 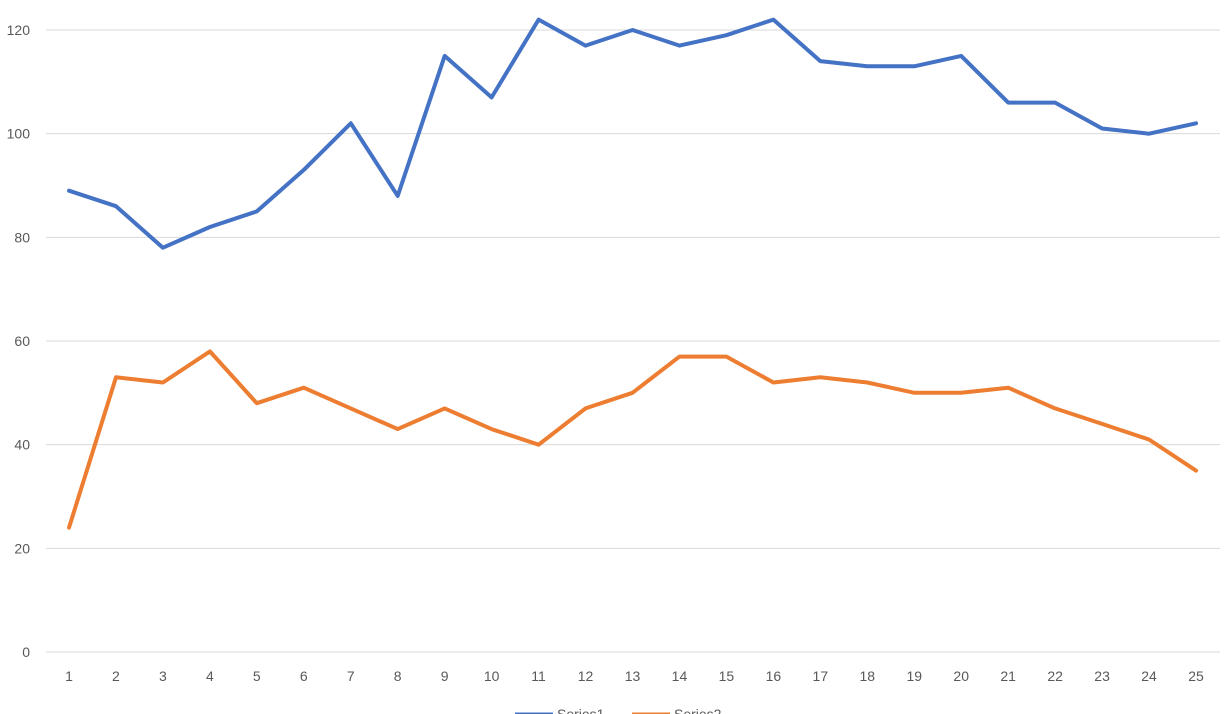 What do you see at coordinates (257, 676) in the screenshot?
I see `x-tick-label-5: 5` at bounding box center [257, 676].